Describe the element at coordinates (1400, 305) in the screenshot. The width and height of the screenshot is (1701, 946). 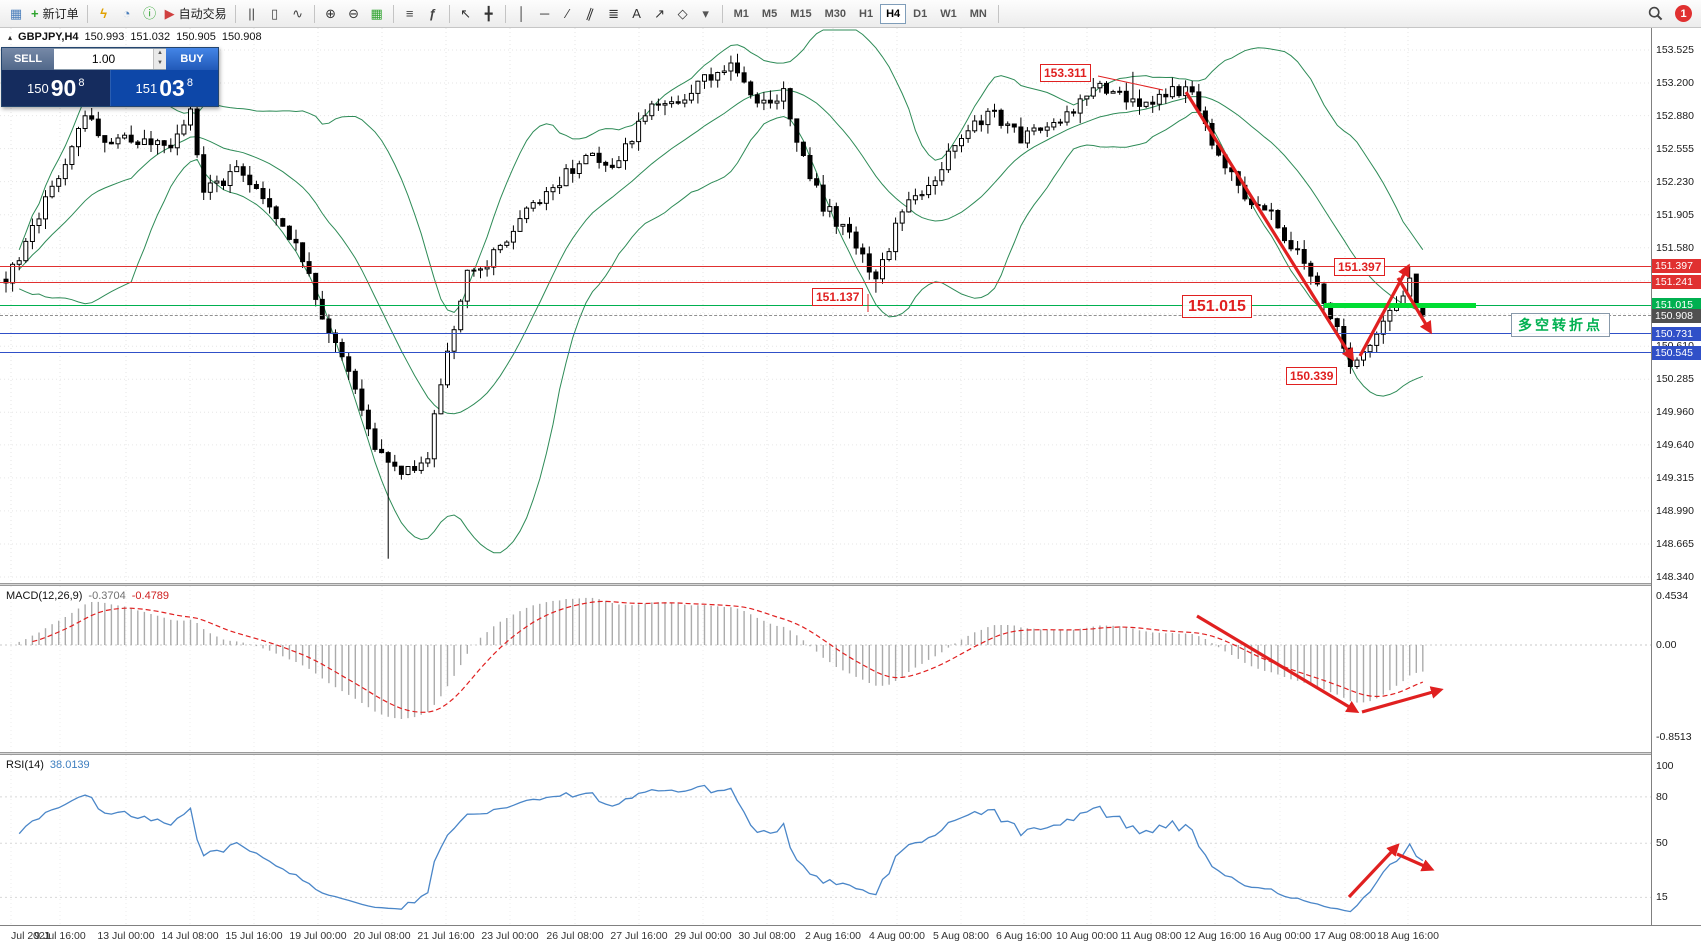
I see `turning-point-level-line` at that location.